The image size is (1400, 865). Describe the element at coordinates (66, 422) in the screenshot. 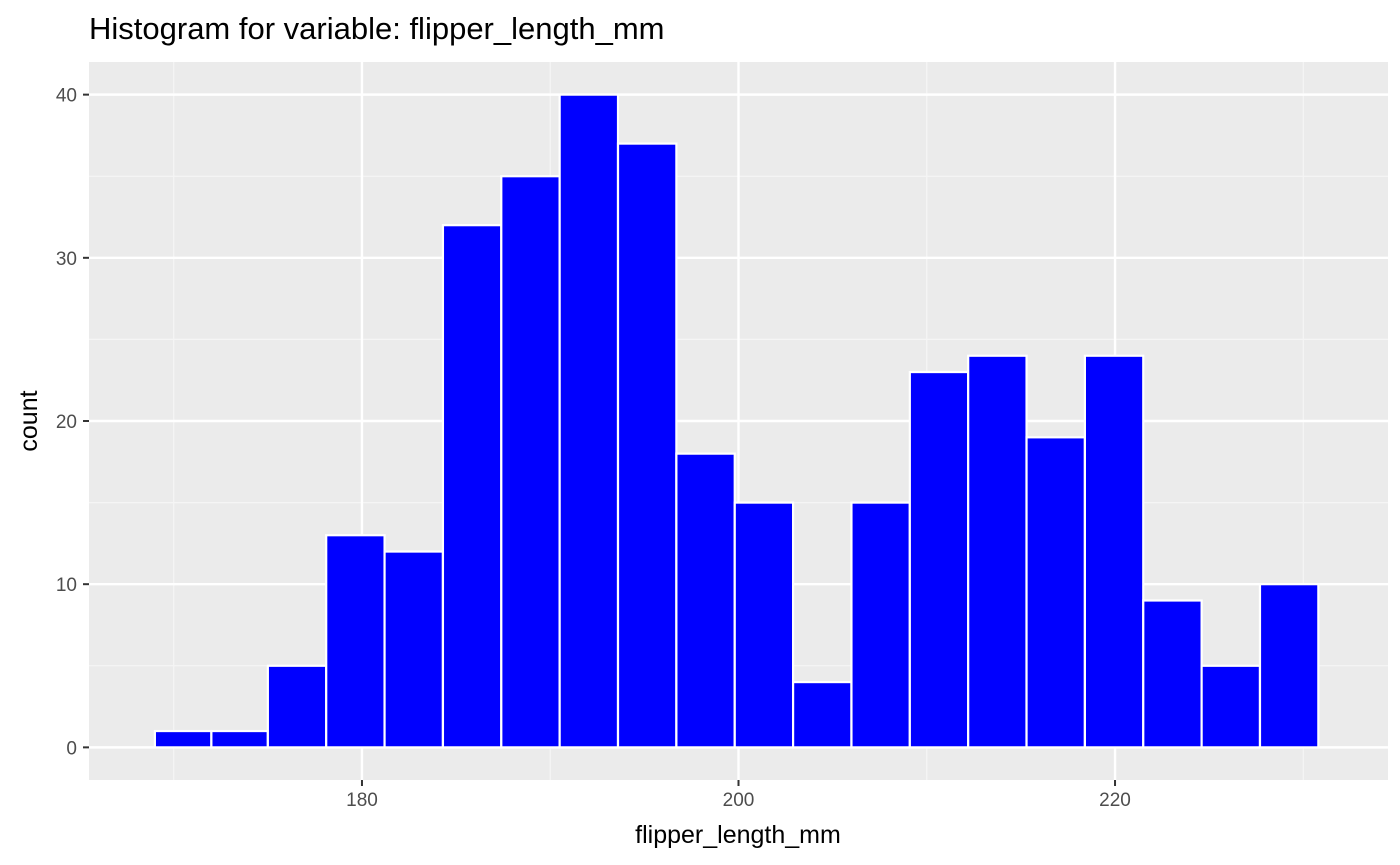

I see `y-tick-label: 20` at that location.